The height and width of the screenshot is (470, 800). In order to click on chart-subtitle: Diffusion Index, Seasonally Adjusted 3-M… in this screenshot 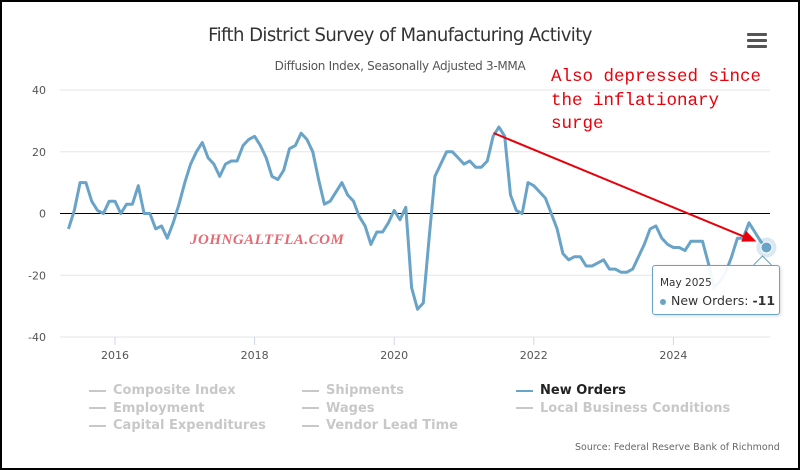, I will do `click(400, 66)`.